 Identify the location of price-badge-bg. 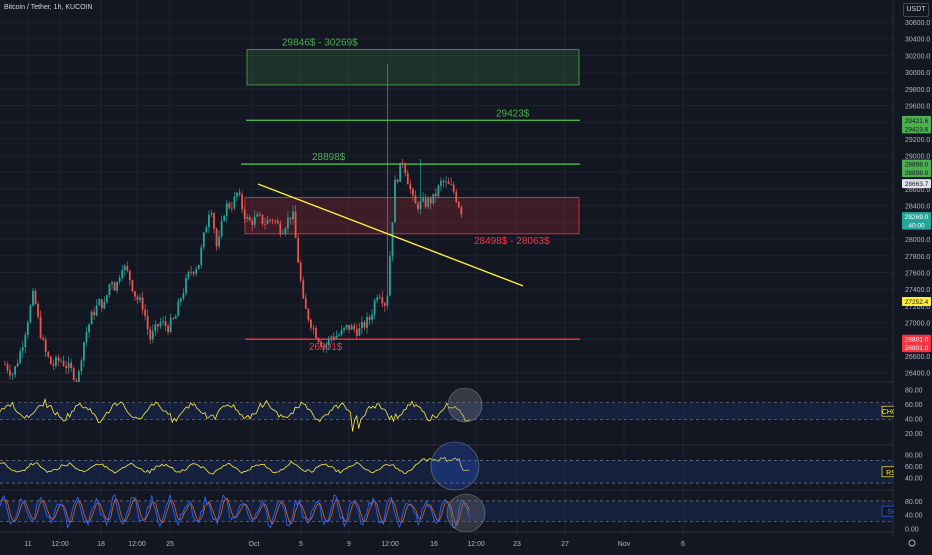
(916, 129).